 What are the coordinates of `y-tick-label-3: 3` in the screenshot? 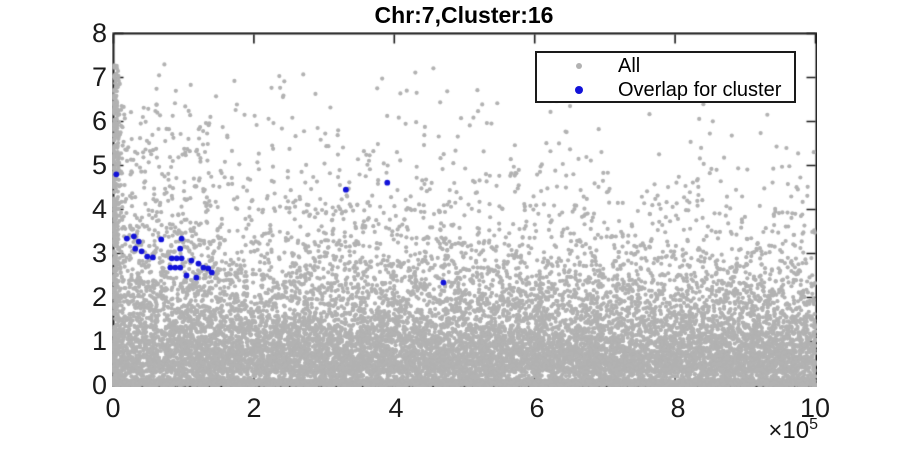 It's located at (99, 253).